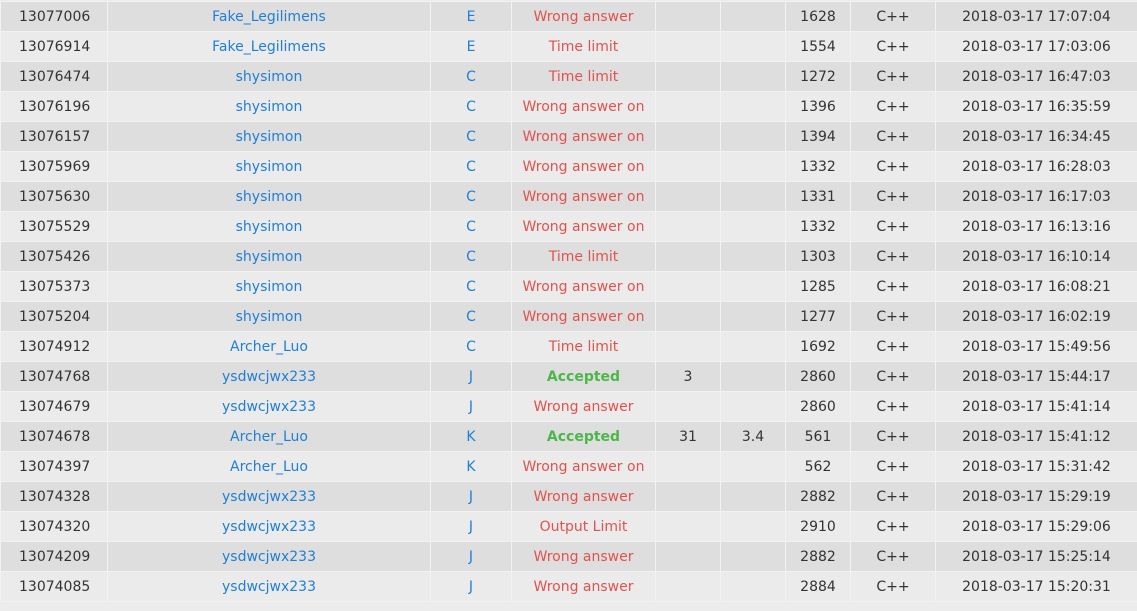 The width and height of the screenshot is (1137, 611). What do you see at coordinates (584, 77) in the screenshot?
I see `result-status: Time limit` at bounding box center [584, 77].